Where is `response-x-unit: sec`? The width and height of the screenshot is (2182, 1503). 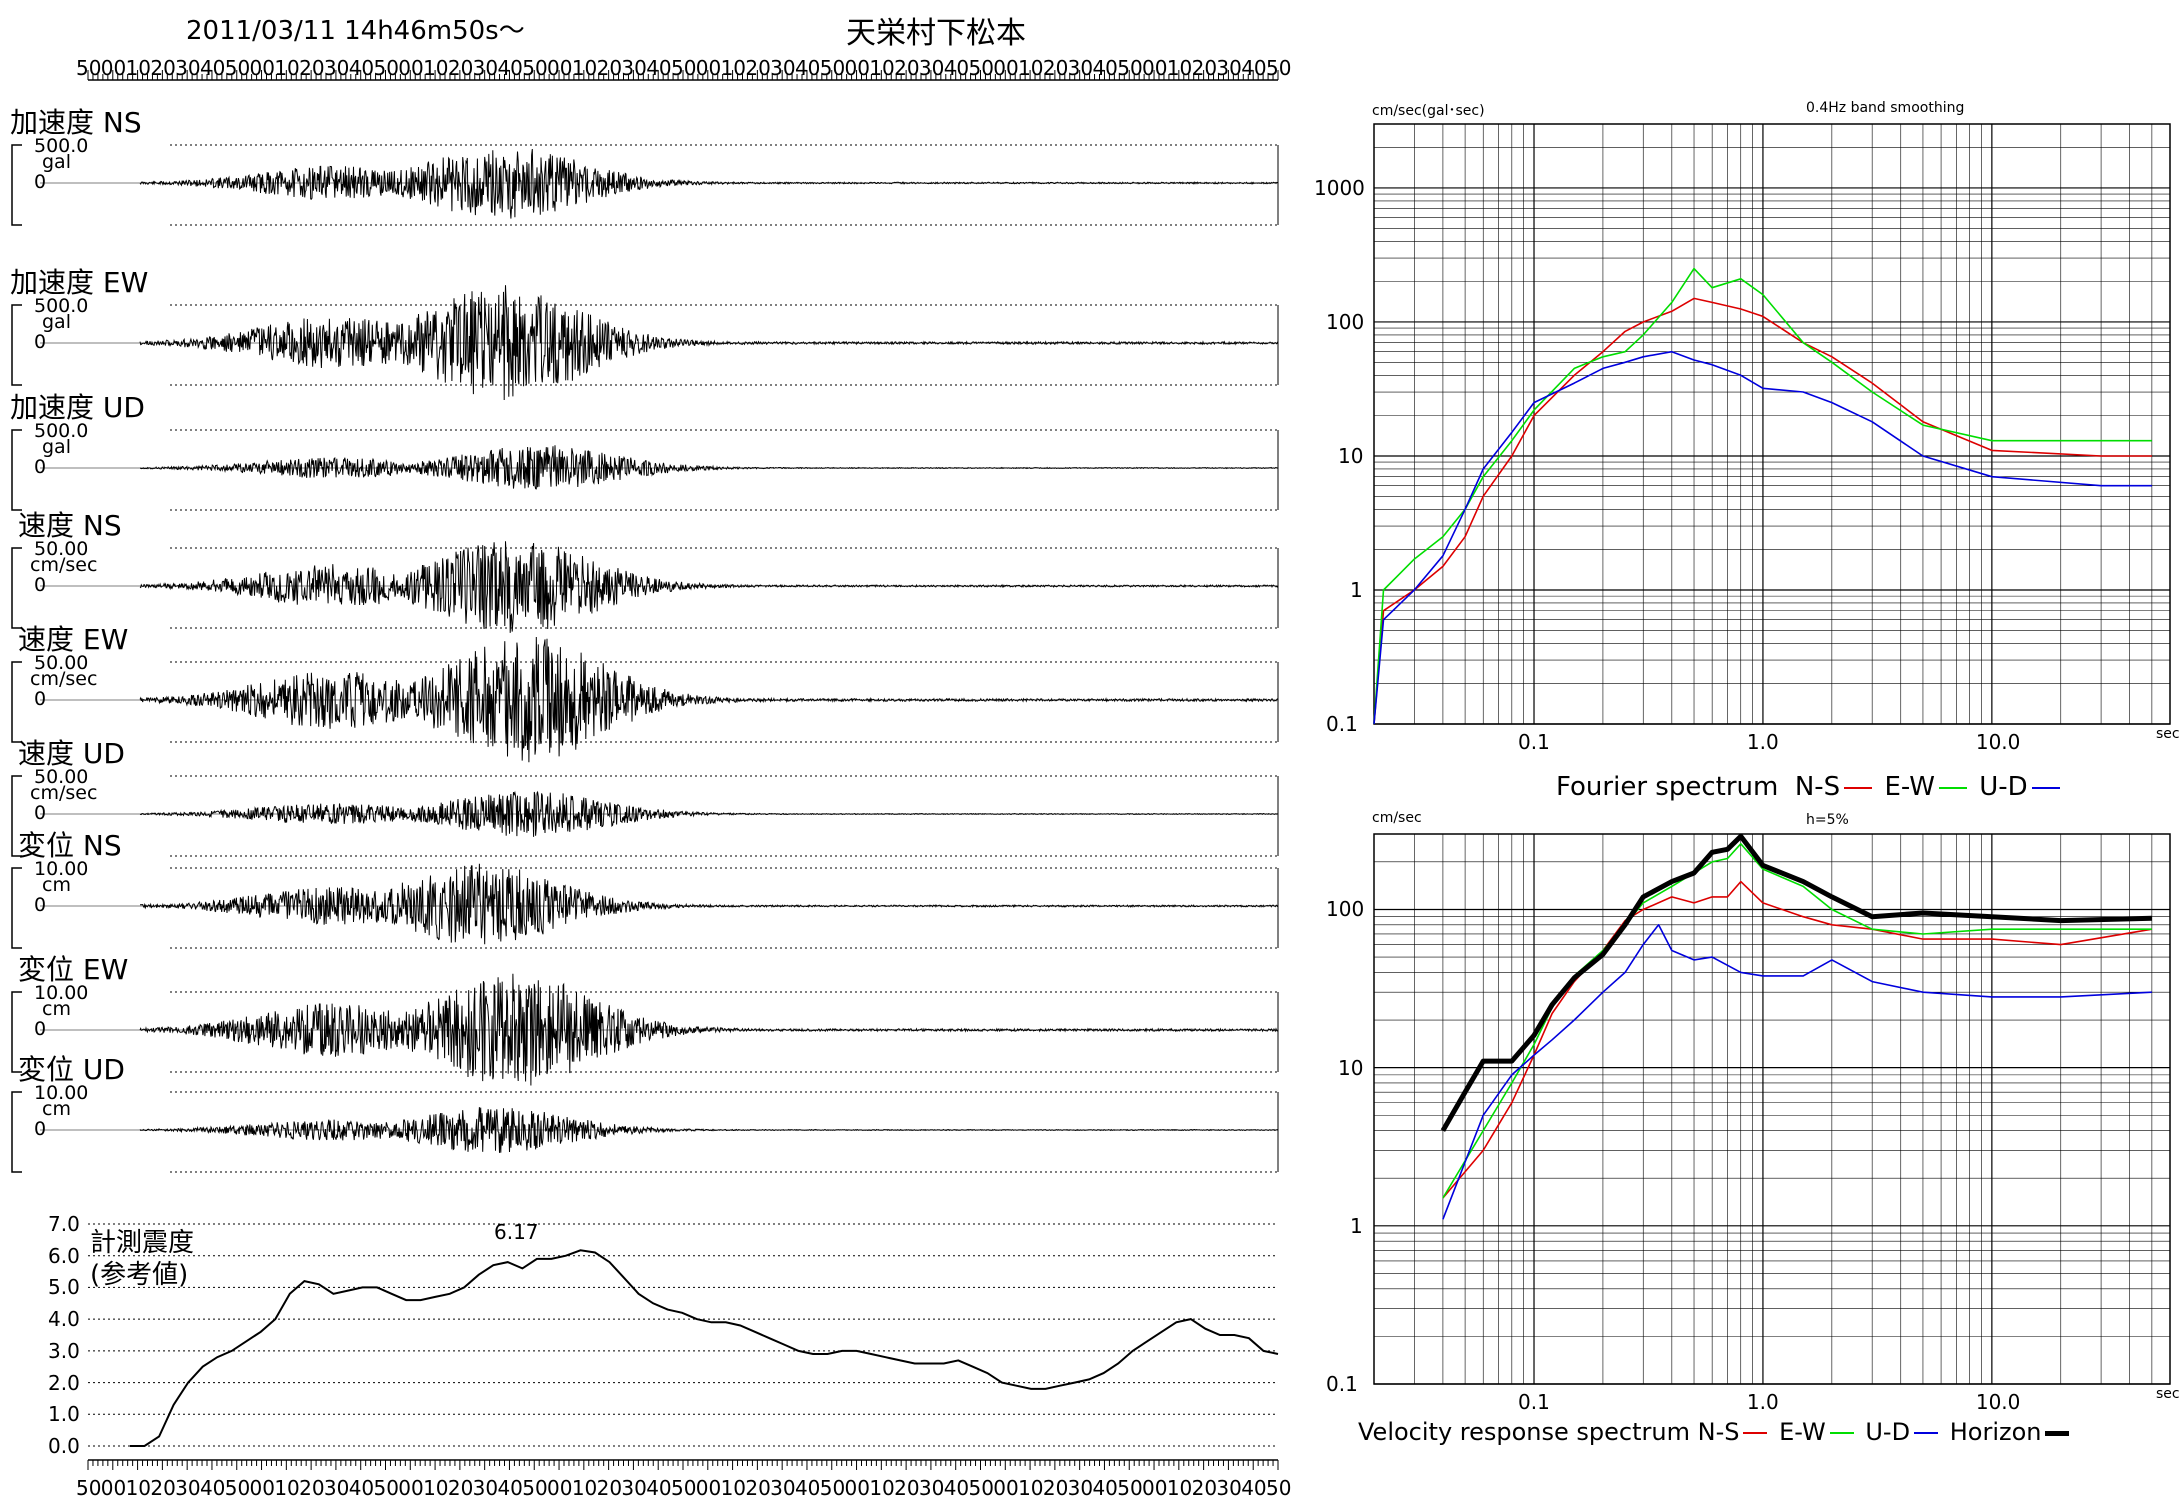
response-x-unit: sec is located at coordinates (2168, 1394).